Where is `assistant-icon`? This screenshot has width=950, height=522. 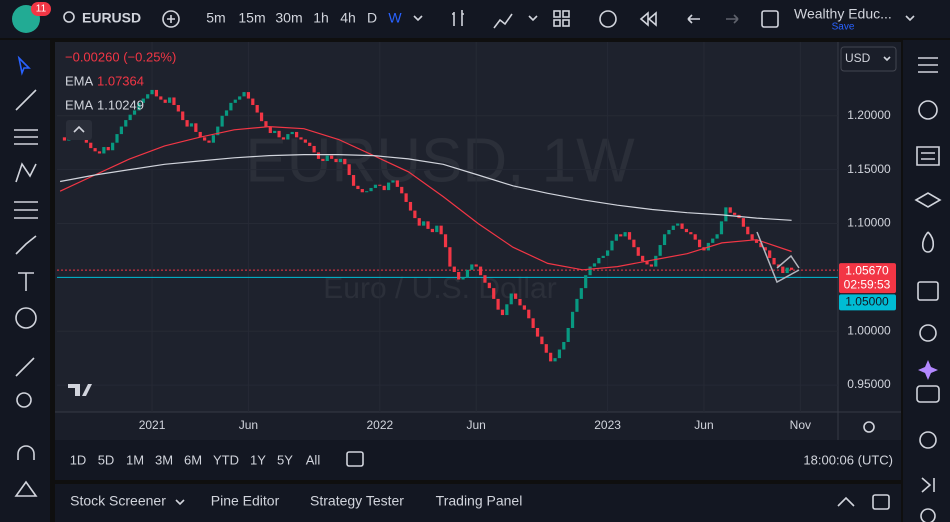 assistant-icon is located at coordinates (928, 370).